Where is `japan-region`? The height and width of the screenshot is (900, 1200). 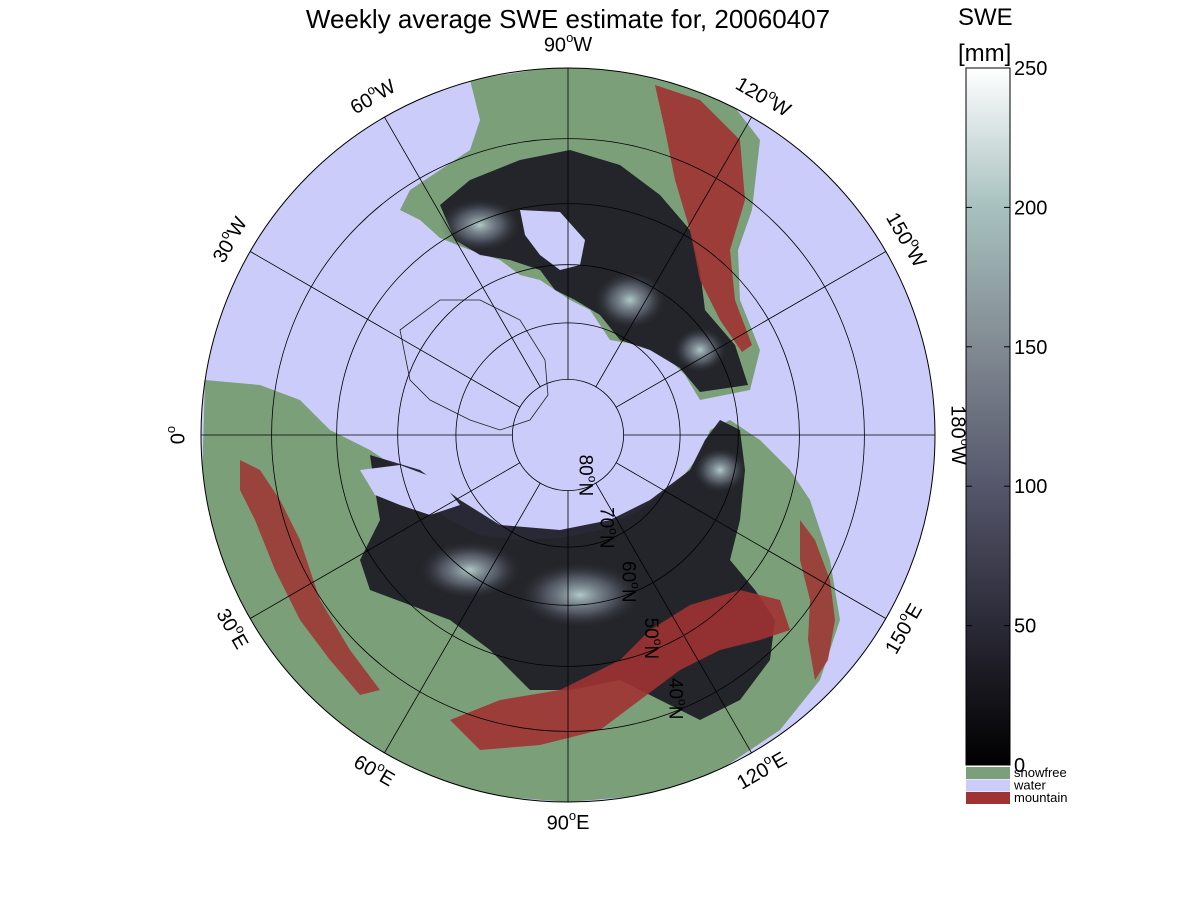
japan-region is located at coordinates (817, 600).